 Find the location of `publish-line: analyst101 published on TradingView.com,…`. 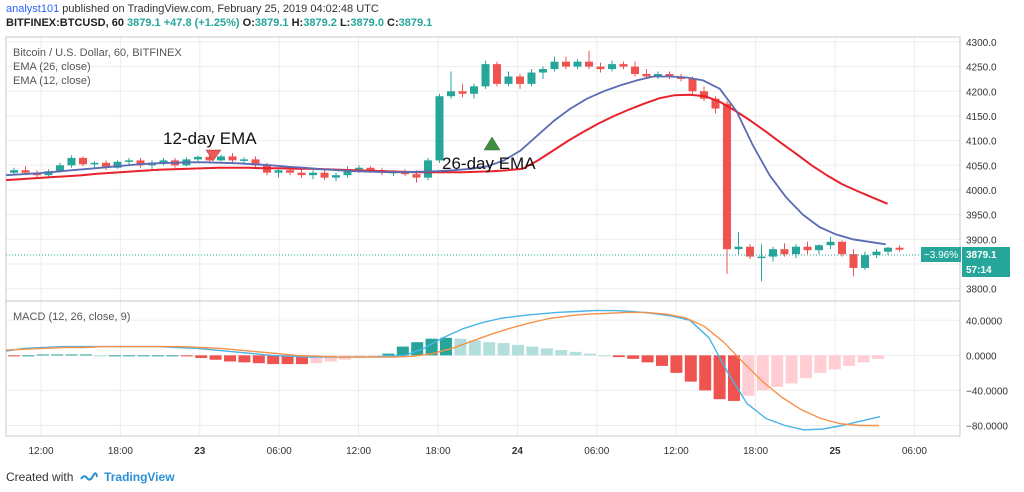

publish-line: analyst101 published on TradingView.com,… is located at coordinates (192, 9).